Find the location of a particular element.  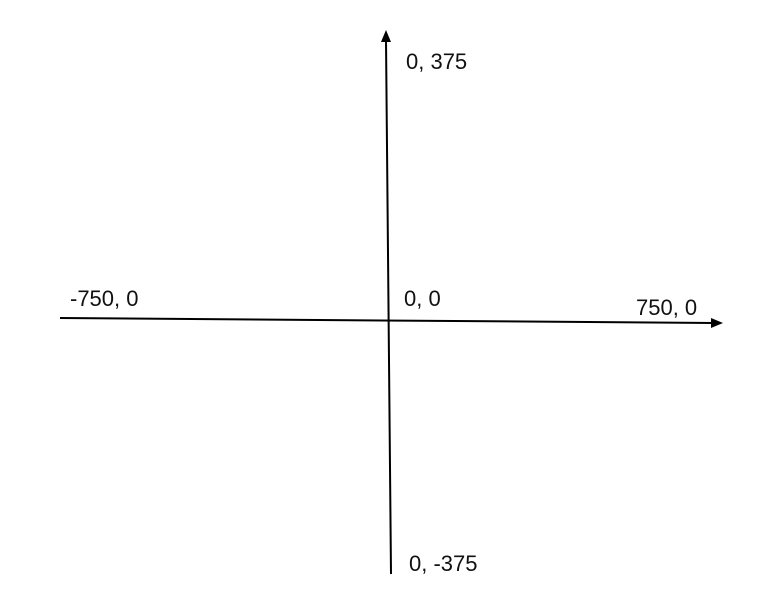

label-origin: 0, 0 is located at coordinates (422, 298).